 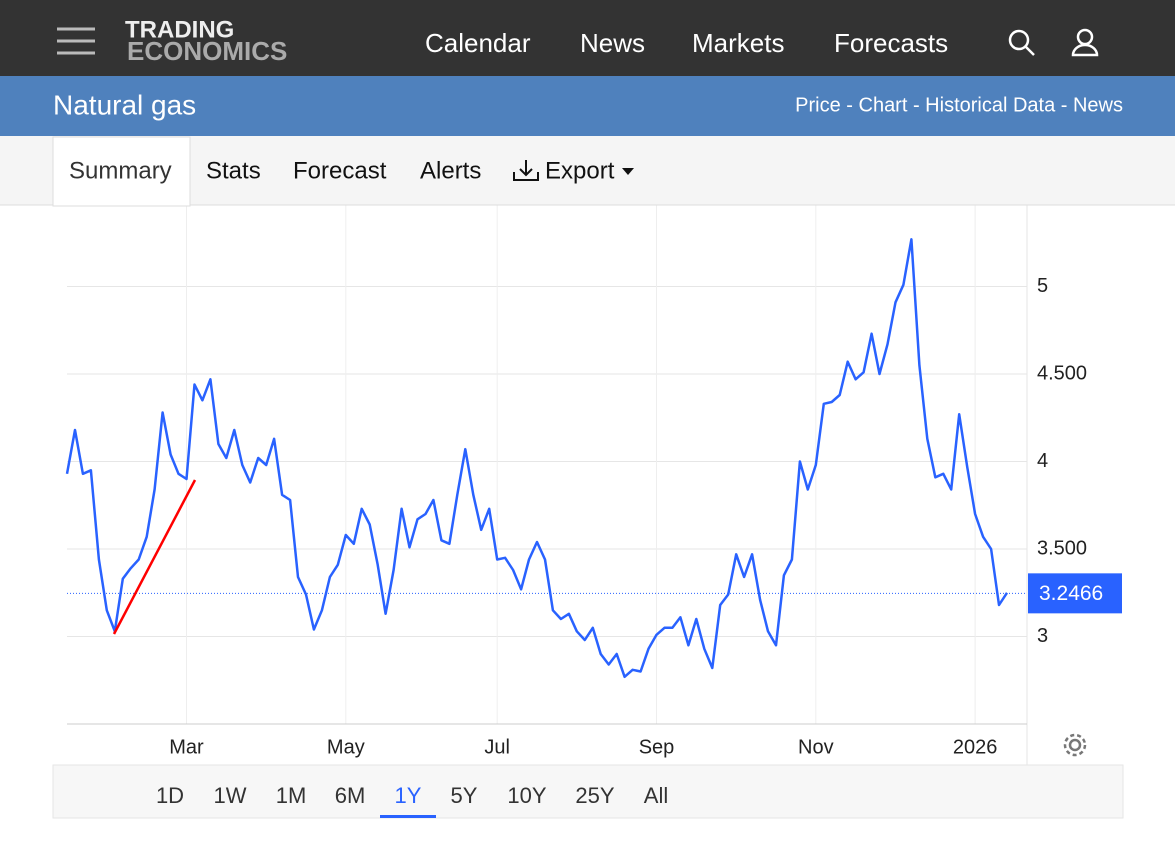 What do you see at coordinates (230, 795) in the screenshot?
I see `range-button: 1W` at bounding box center [230, 795].